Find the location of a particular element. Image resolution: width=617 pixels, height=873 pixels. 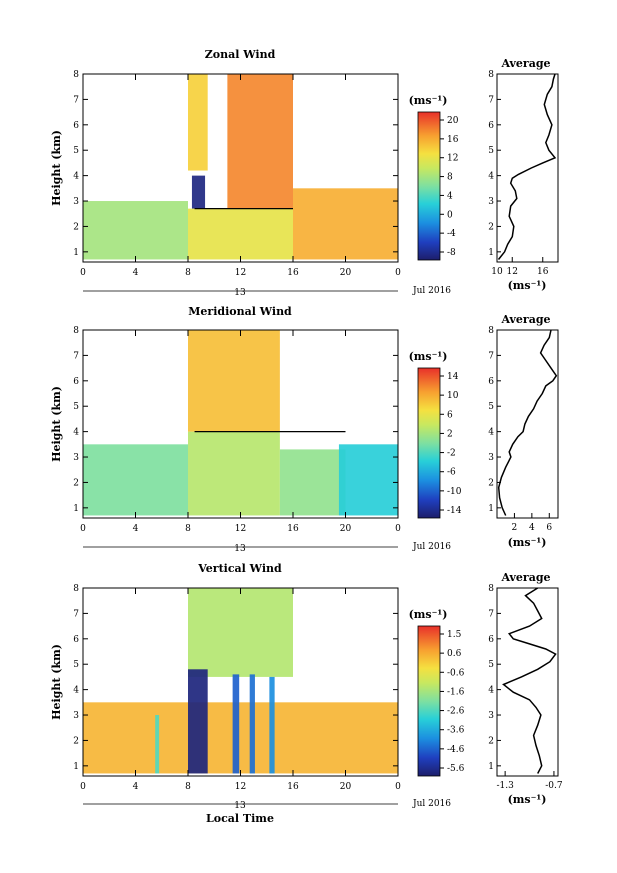

zonal-avg-xtick-0: 10 is located at coordinates (497, 272).